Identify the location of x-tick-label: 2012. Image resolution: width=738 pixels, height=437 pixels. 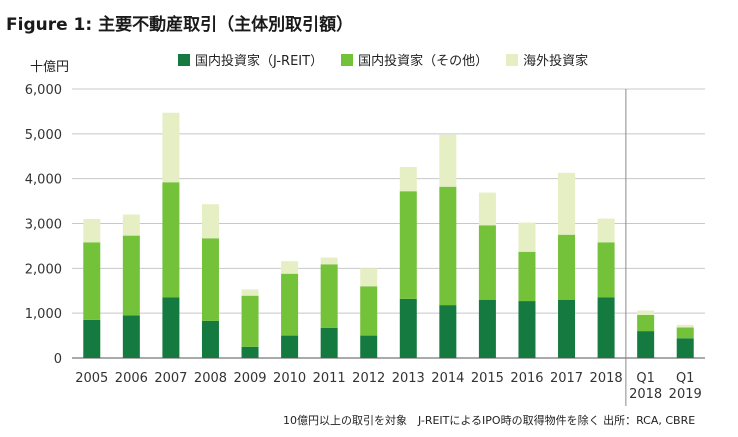
(368, 378).